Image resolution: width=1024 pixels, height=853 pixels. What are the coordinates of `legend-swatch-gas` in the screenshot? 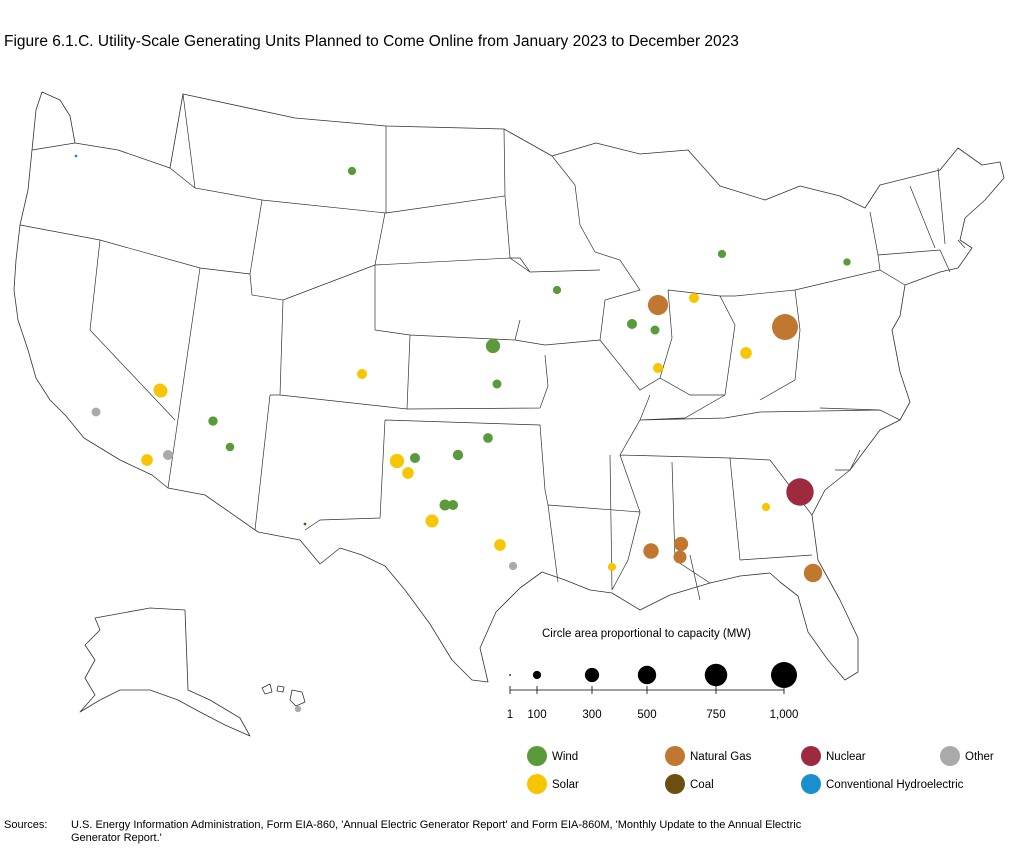 It's located at (675, 756).